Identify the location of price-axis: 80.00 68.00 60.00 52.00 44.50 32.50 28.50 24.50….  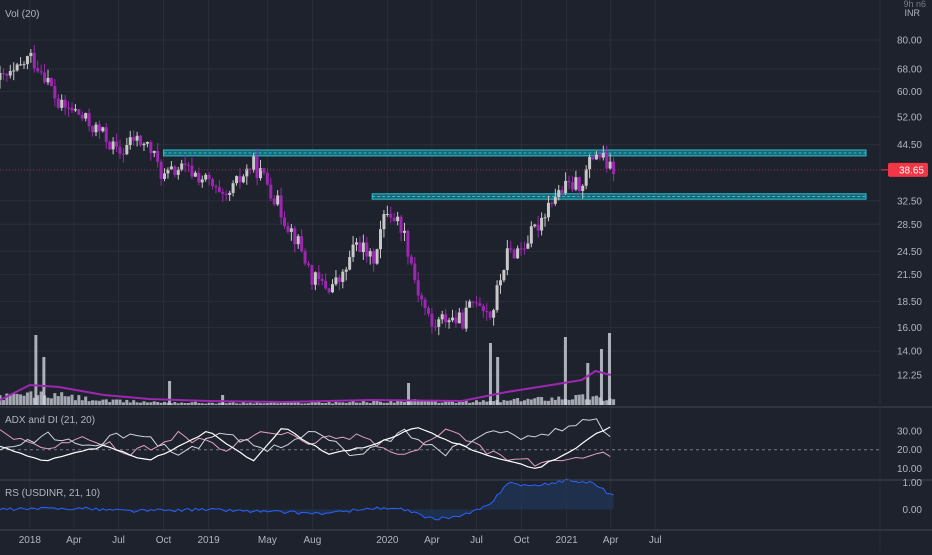
(904, 276).